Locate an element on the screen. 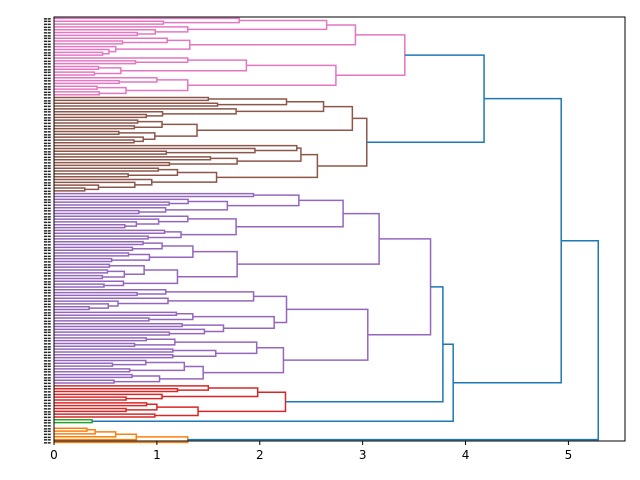 This screenshot has height=480, width=640. x-tick-4: 4 is located at coordinates (466, 451).